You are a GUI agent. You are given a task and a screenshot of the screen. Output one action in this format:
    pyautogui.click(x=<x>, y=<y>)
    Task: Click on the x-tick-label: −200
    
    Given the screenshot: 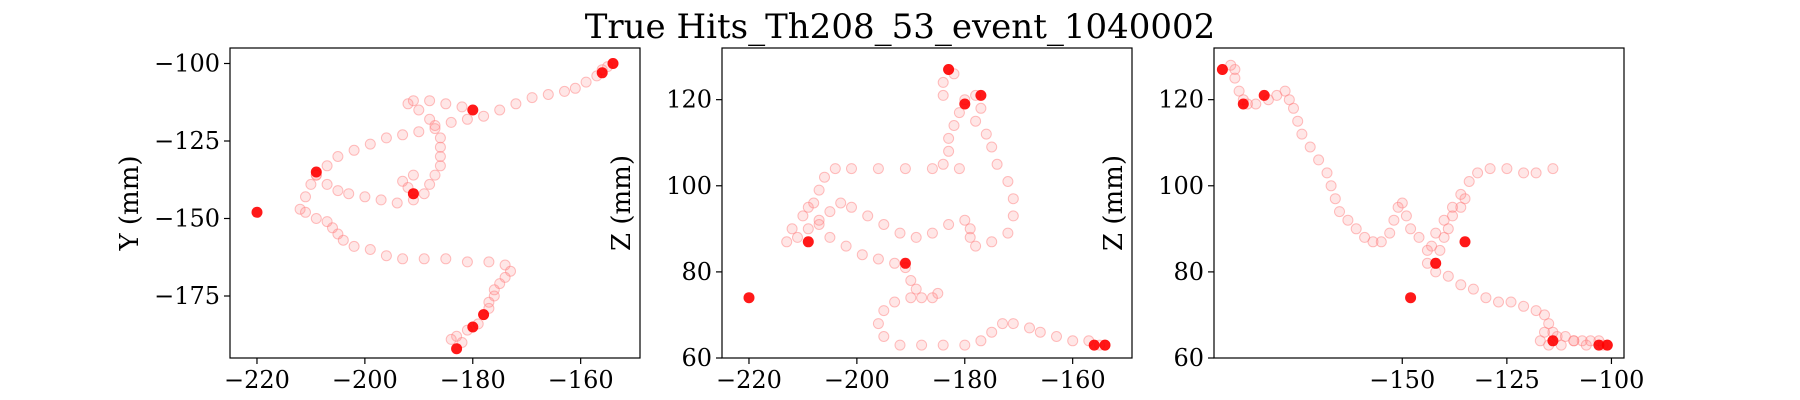 What is the action you would take?
    pyautogui.click(x=365, y=380)
    